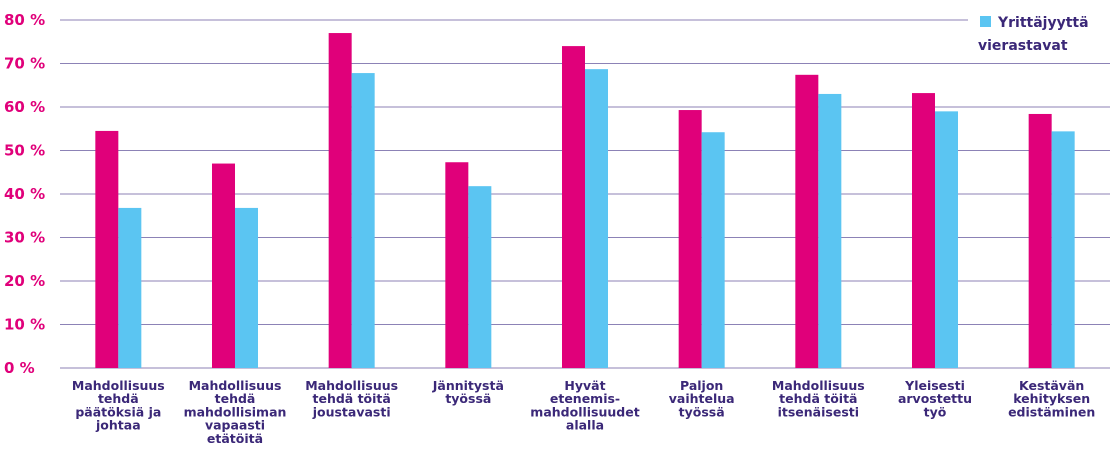 This screenshot has height=458, width=1119. I want to click on x-tick-label: Kestävän kehityksen edistäminen, so click(1051, 398).